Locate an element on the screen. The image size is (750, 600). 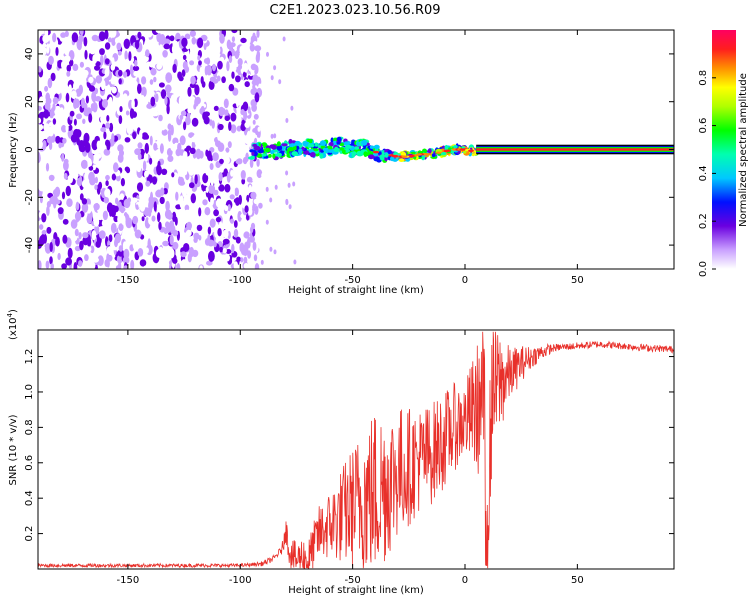
colorbar-ticks: 0.0 0.2 0.4 0.6 0.8 is located at coordinates (707, 173).